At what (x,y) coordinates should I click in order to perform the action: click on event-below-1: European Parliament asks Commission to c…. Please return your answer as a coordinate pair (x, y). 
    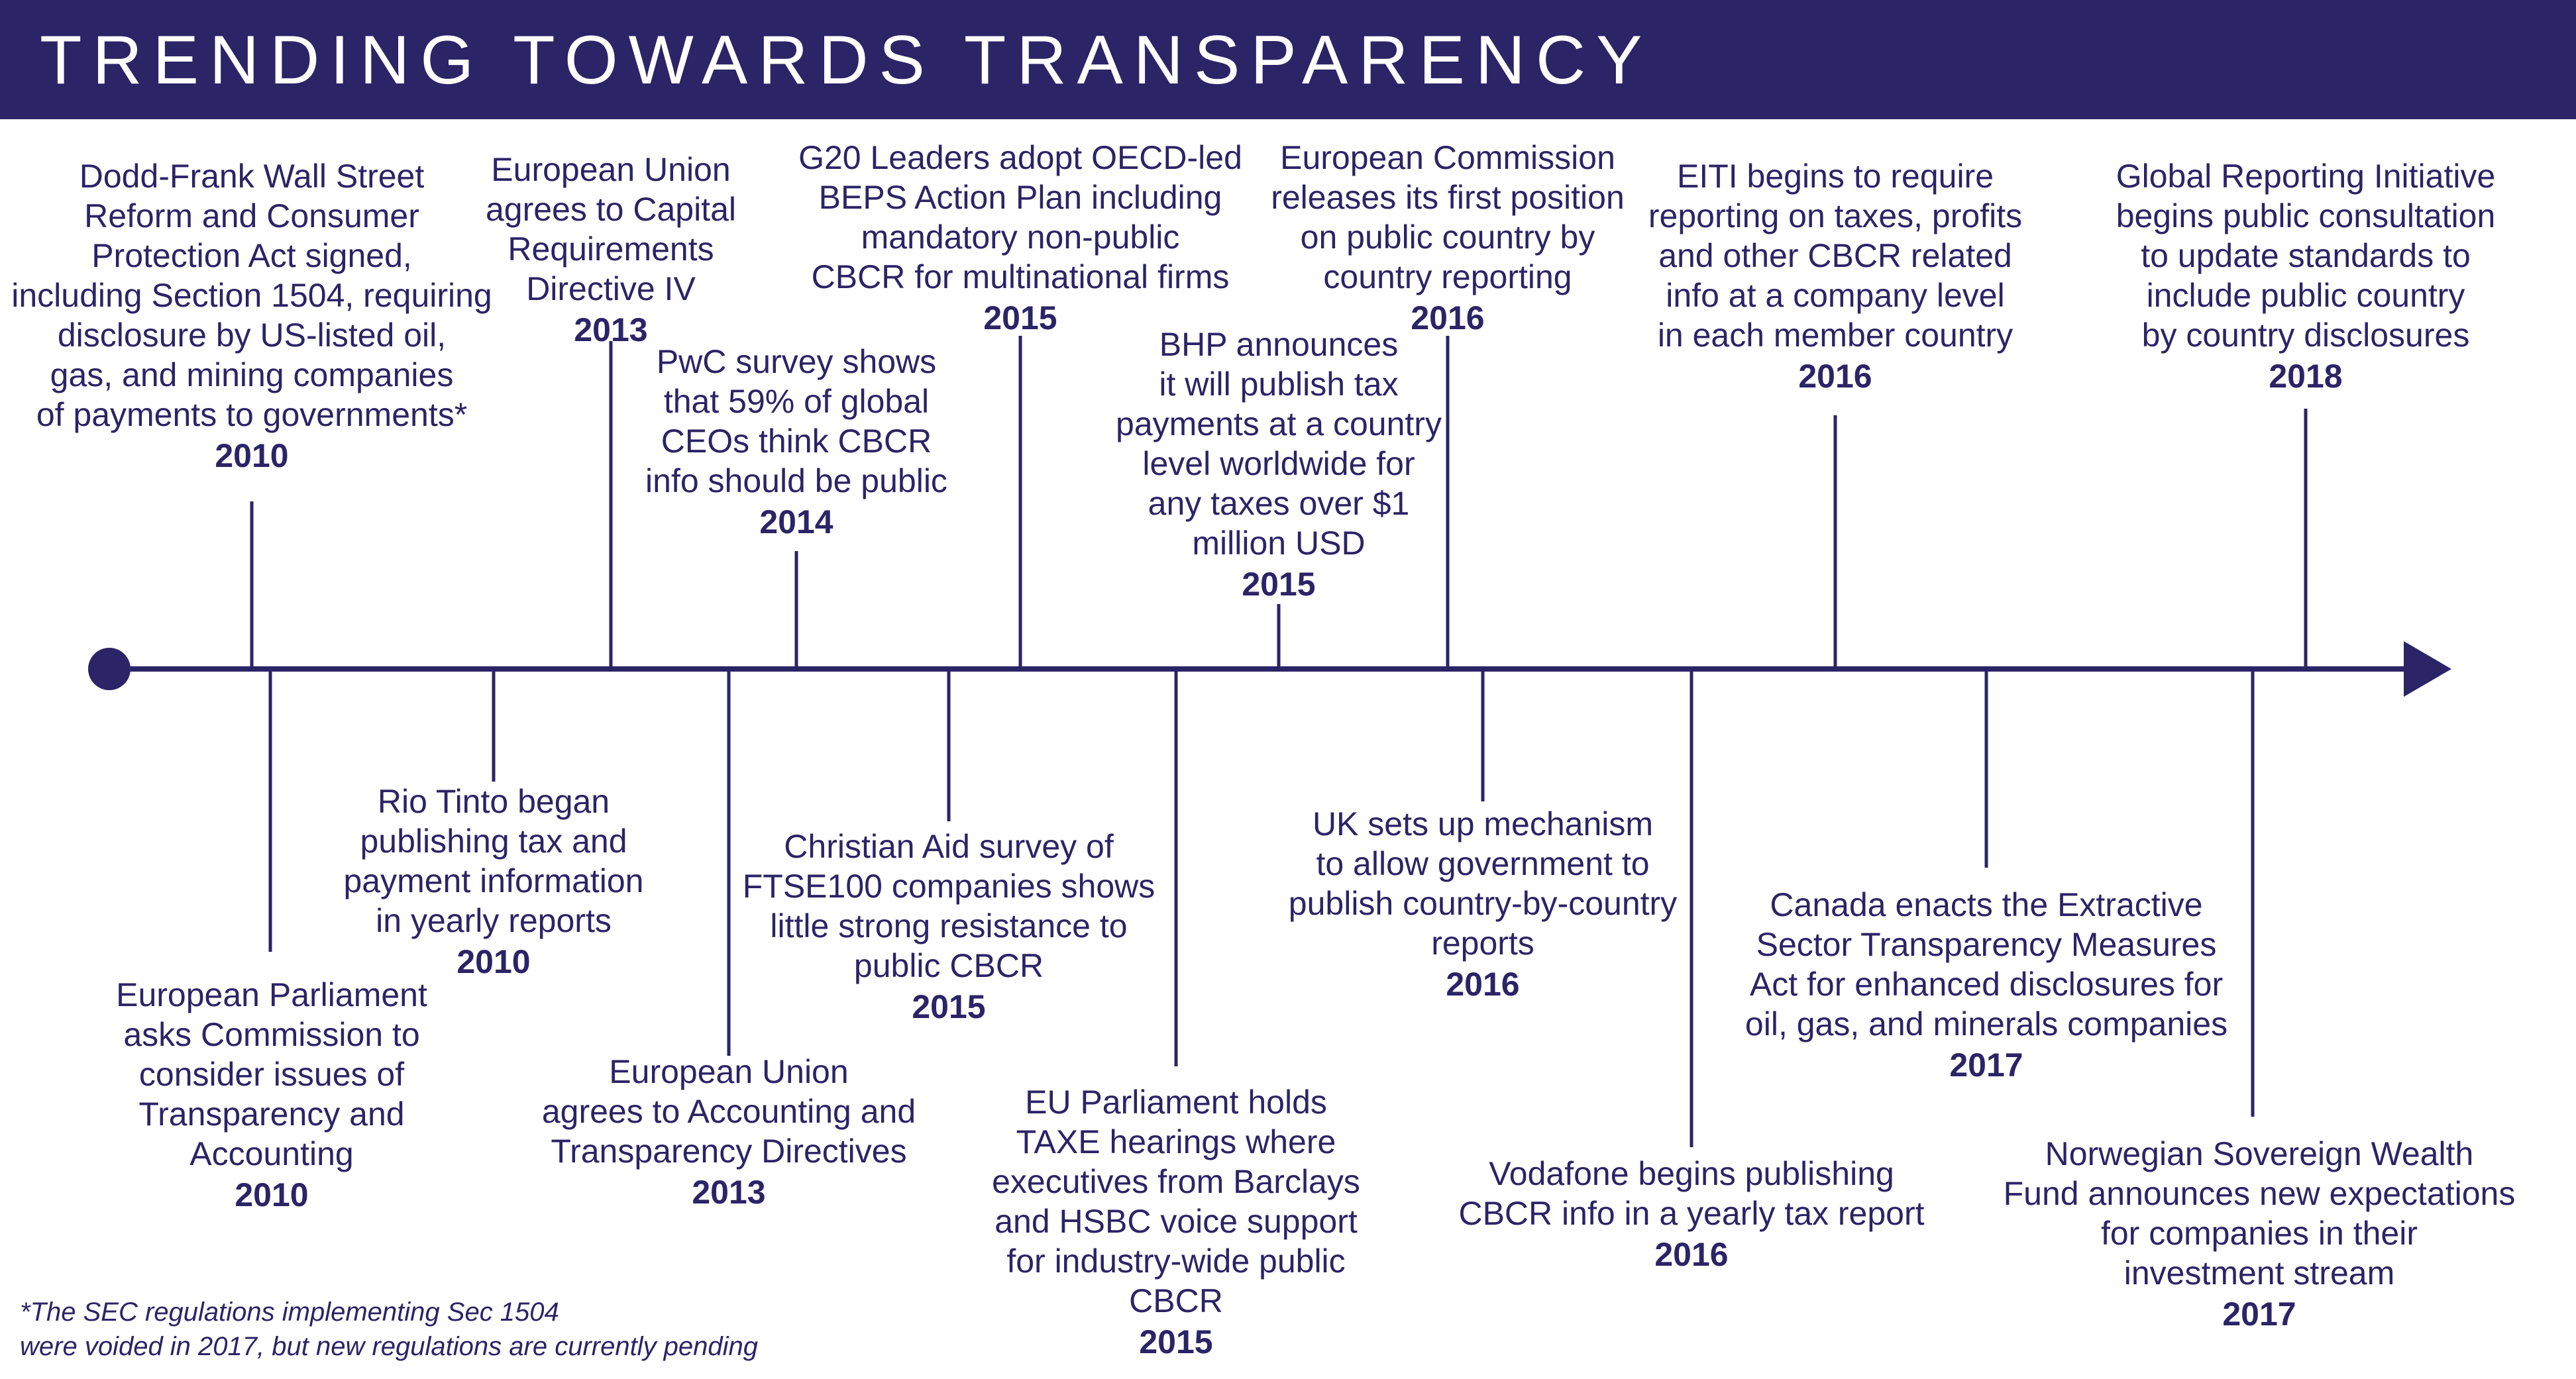
    Looking at the image, I should click on (271, 1095).